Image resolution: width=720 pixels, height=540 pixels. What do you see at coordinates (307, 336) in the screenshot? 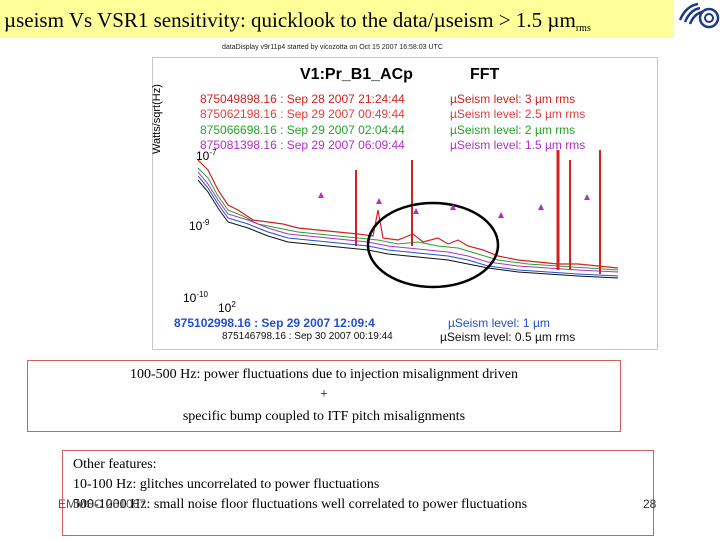
I see `legend-time-6: 875146798.16 : Sep 30 2007 00:19:44` at bounding box center [307, 336].